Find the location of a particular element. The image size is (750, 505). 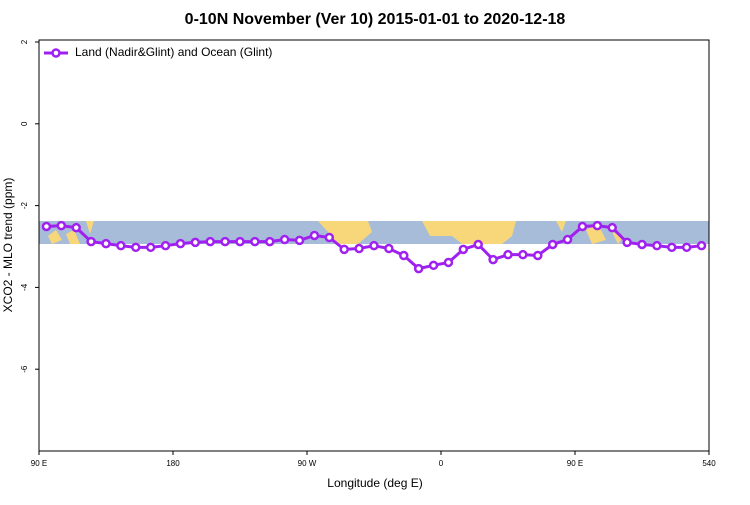

map-strip is located at coordinates (374, 232).